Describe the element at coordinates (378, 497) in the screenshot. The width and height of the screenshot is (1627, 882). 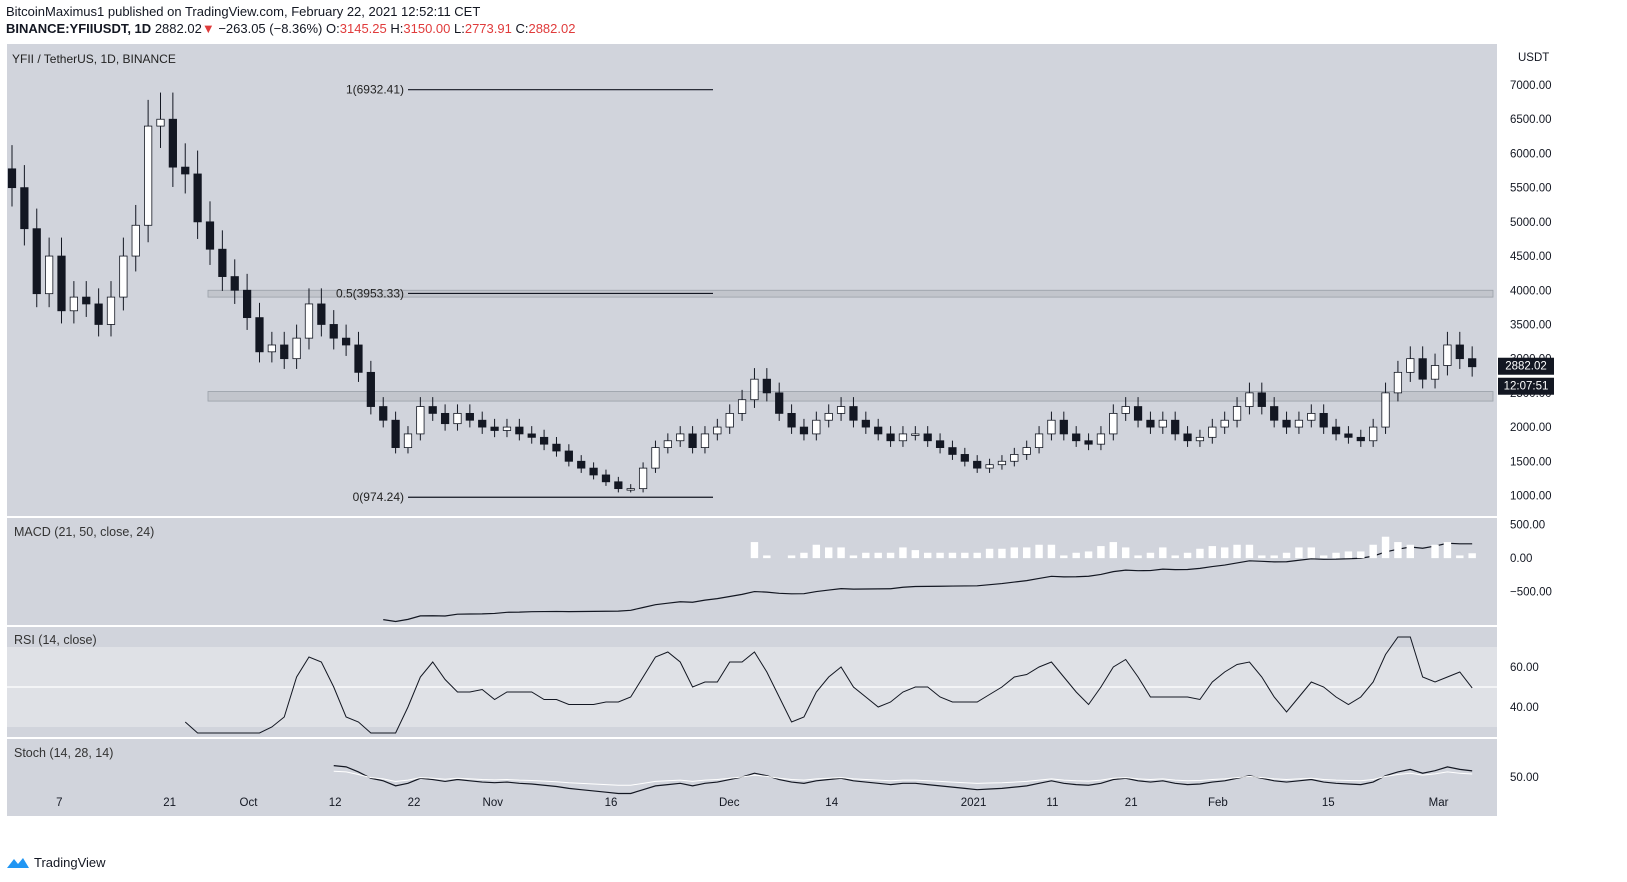
I see `fib-label: 0(974.24)` at that location.